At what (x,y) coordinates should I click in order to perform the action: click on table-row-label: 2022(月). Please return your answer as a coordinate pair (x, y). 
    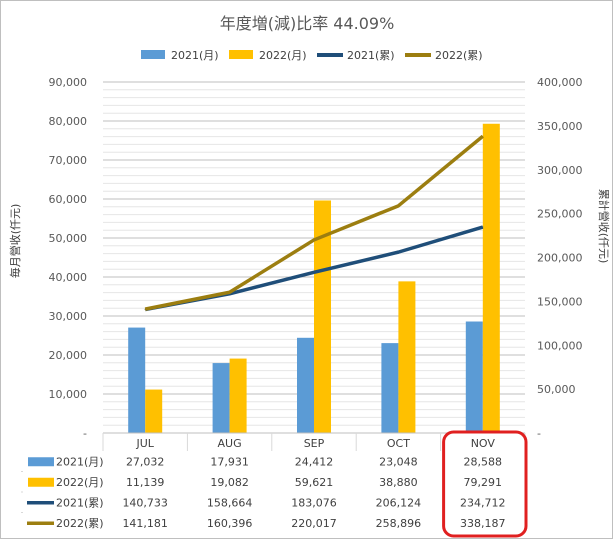
    Looking at the image, I should click on (80, 482).